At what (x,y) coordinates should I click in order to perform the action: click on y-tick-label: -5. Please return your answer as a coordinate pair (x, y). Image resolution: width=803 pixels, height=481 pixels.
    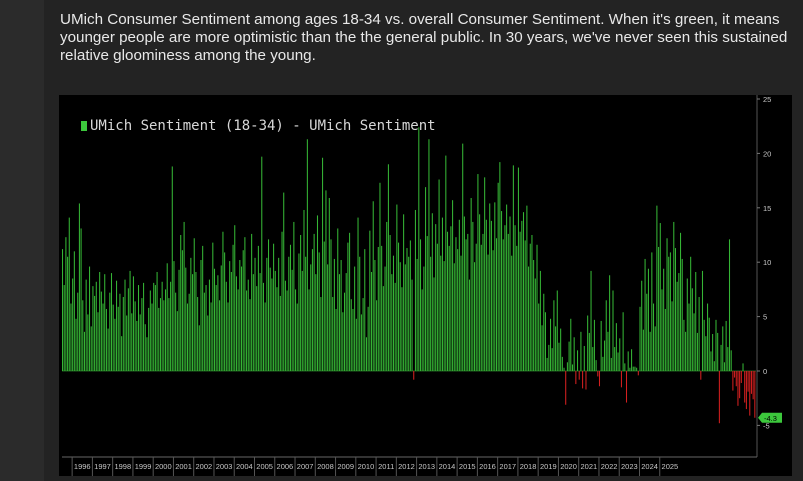
    Looking at the image, I should click on (766, 425).